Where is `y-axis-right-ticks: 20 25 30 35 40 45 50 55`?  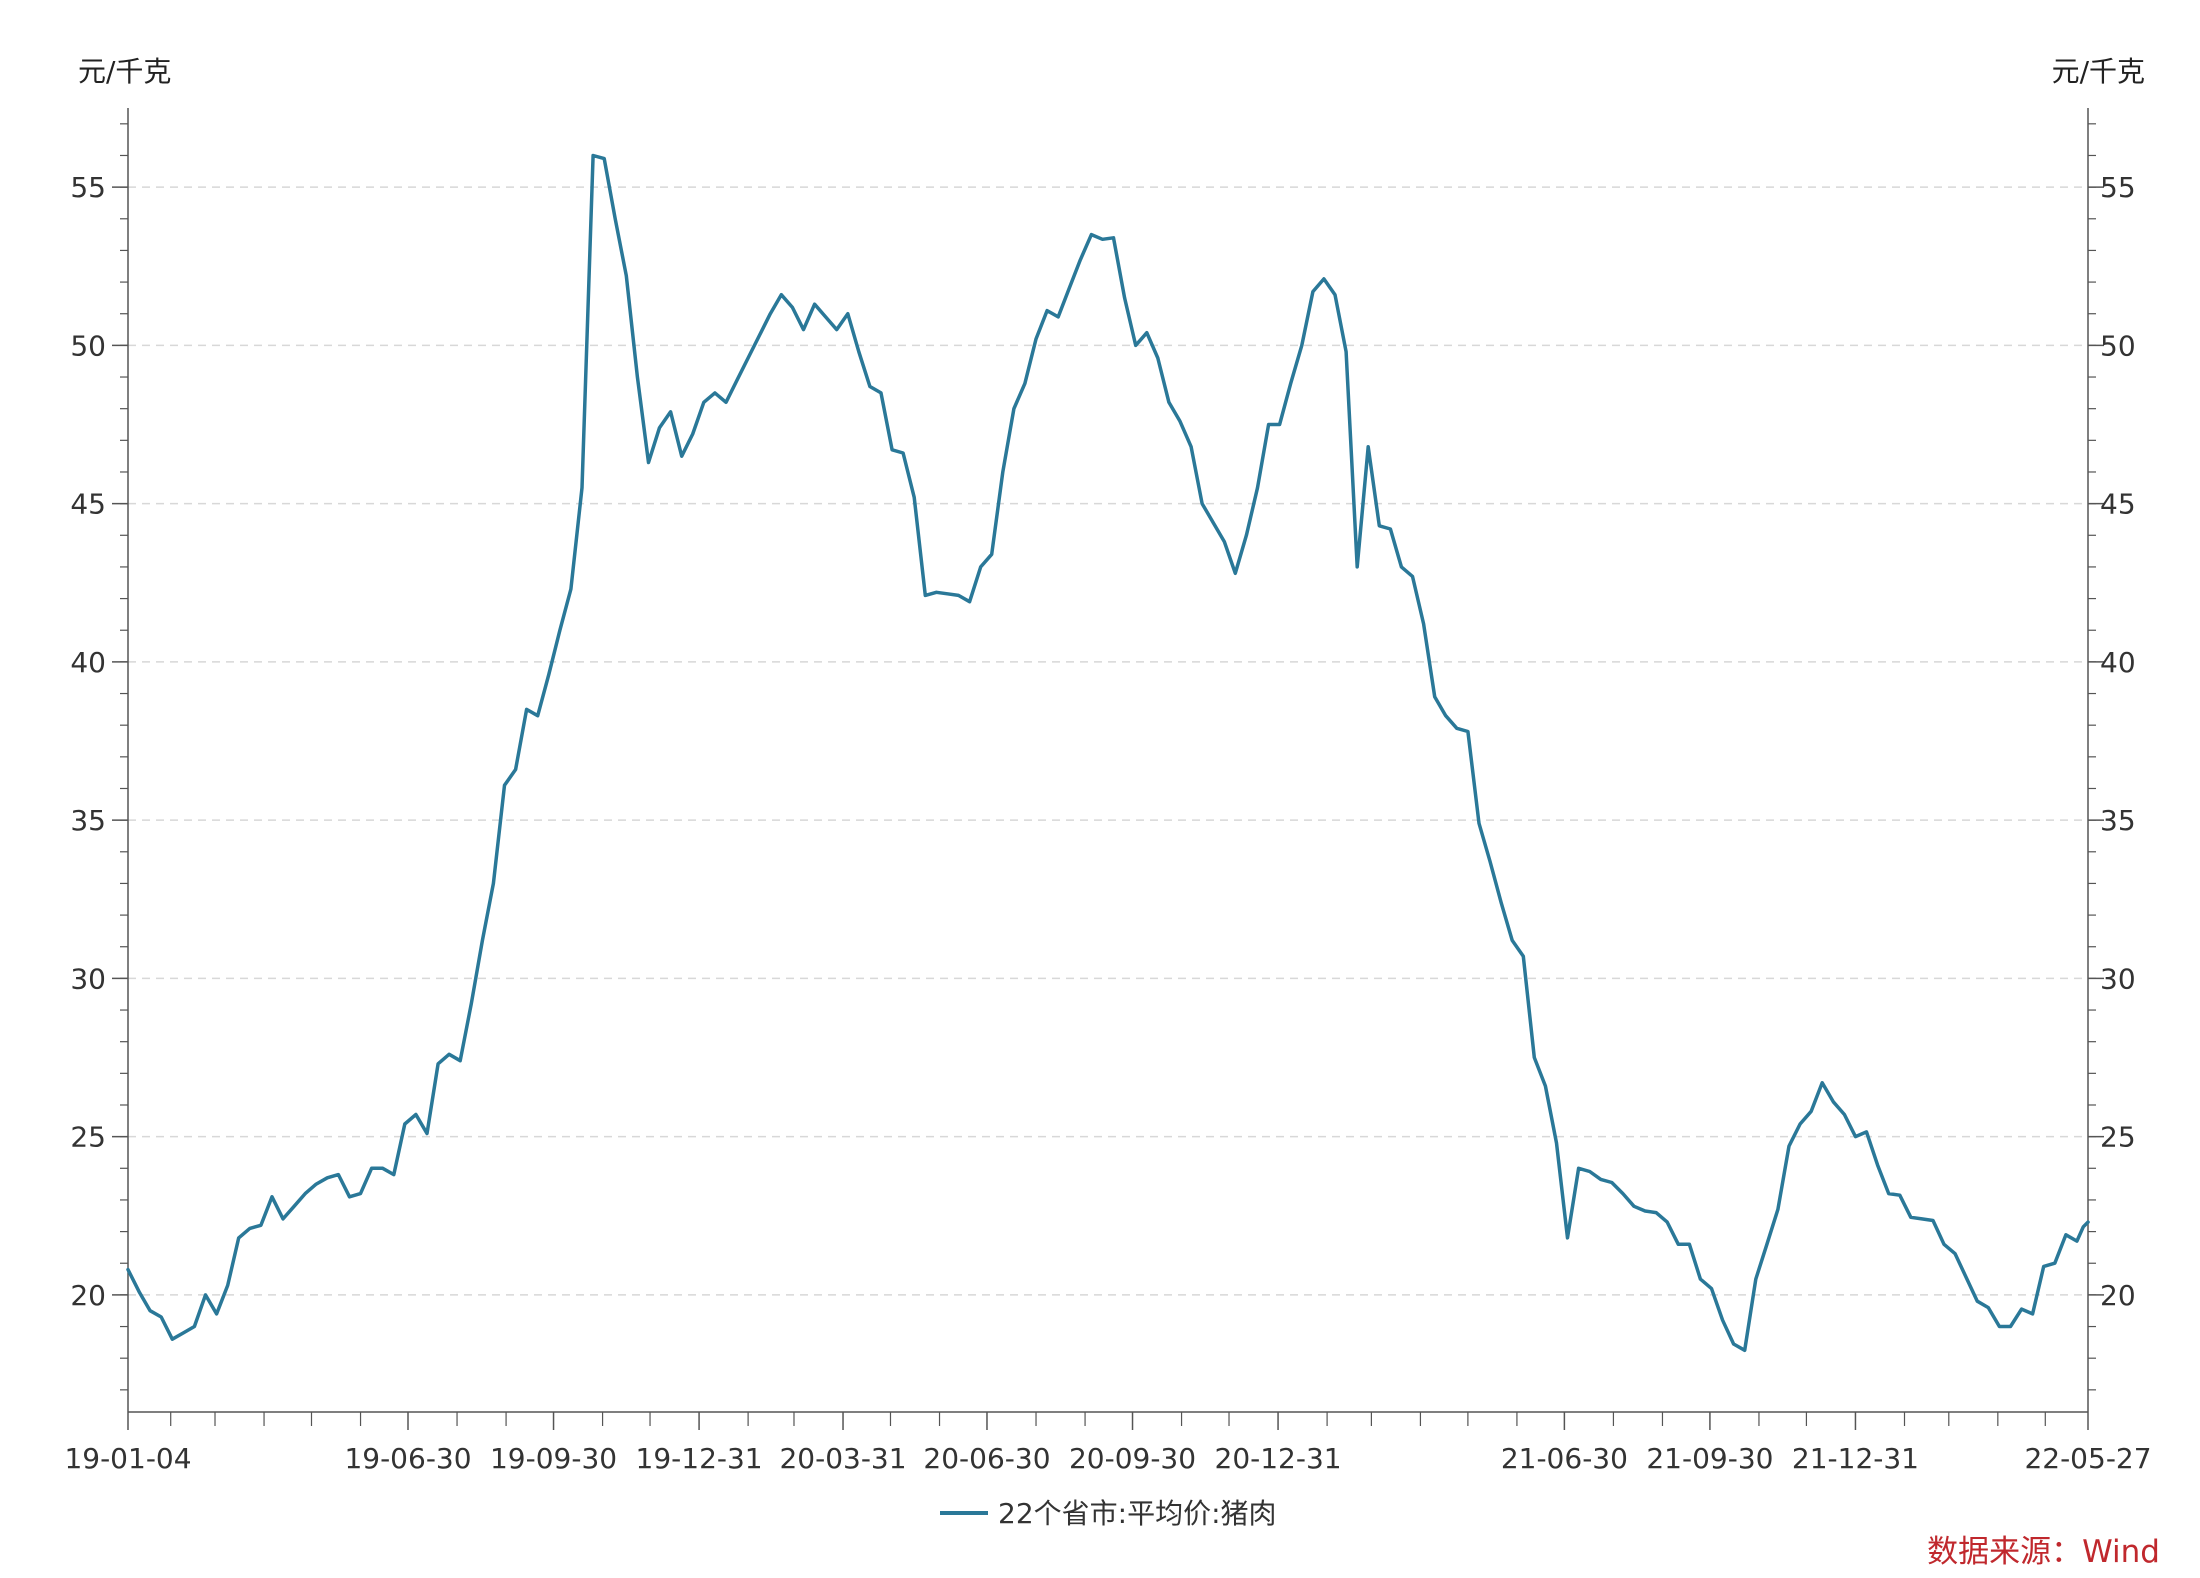 y-axis-right-ticks: 20 25 30 35 40 45 50 55 is located at coordinates (2112, 757).